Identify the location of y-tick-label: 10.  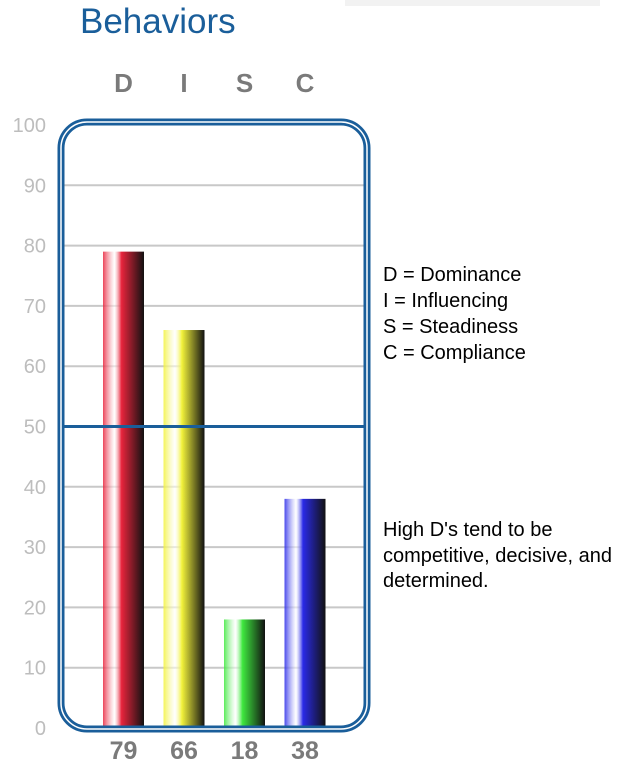
(35, 669).